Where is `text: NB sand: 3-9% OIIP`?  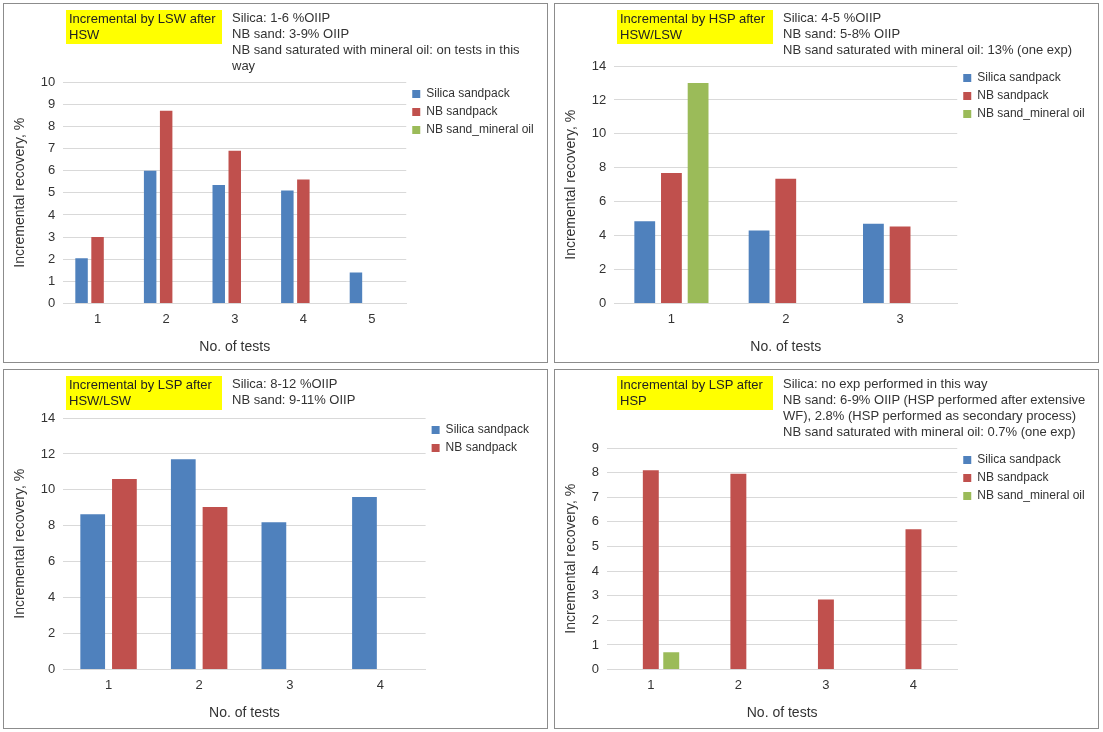
text: NB sand: 3-9% OIIP is located at coordinates (291, 34).